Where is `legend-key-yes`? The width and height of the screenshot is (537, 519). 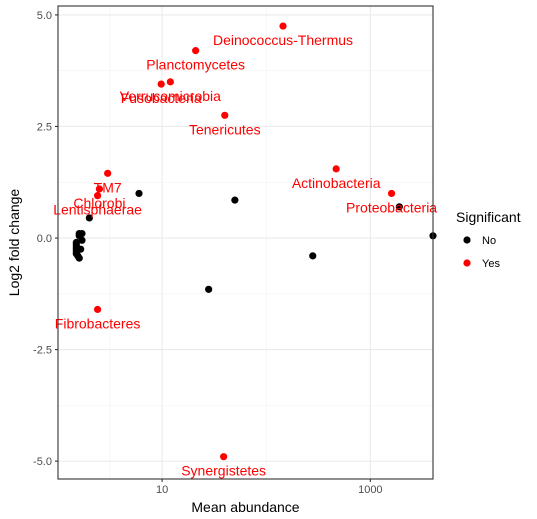
legend-key-yes is located at coordinates (467, 263).